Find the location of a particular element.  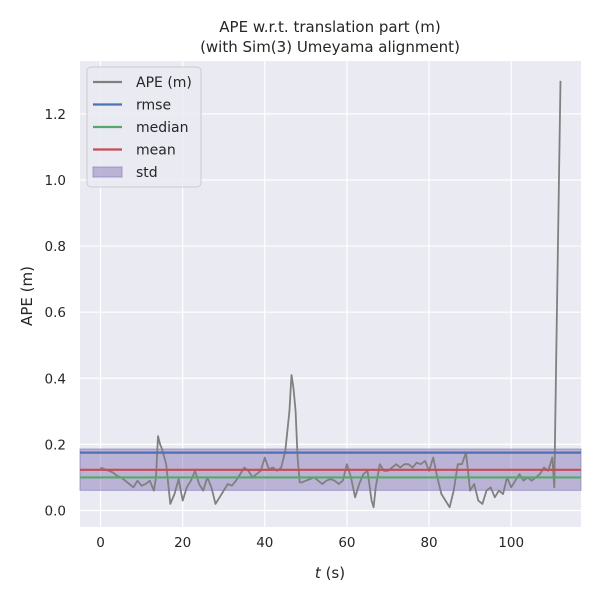

legend-label-ape: APE (m) is located at coordinates (164, 83).